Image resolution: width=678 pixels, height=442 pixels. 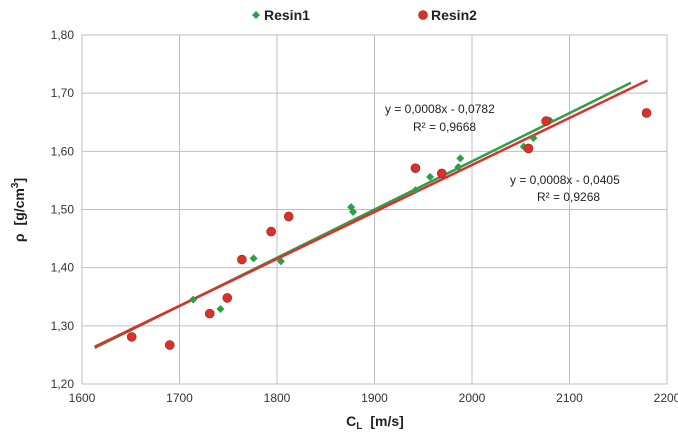 What do you see at coordinates (63, 268) in the screenshot?
I see `y-tick-label: 1,40` at bounding box center [63, 268].